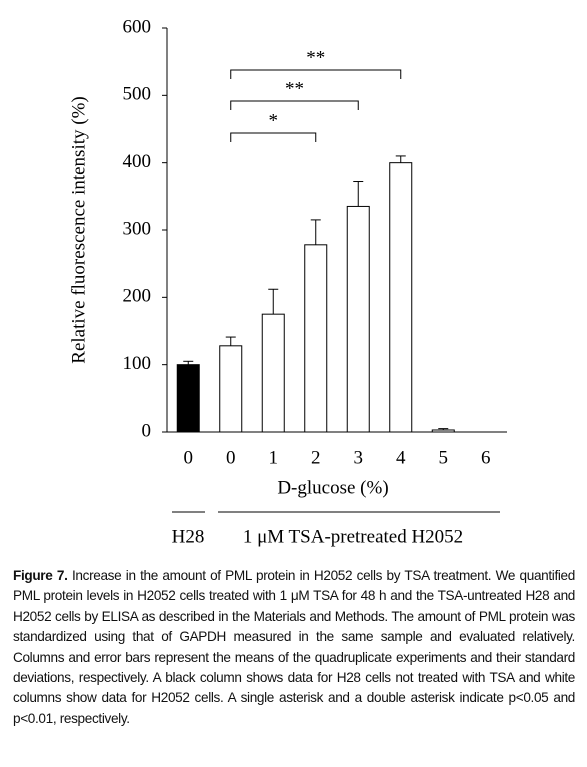 Image resolution: width=587 pixels, height=767 pixels. Describe the element at coordinates (353, 536) in the screenshot. I see `group-label: 1 μM TSA-pretreated H2052` at that location.